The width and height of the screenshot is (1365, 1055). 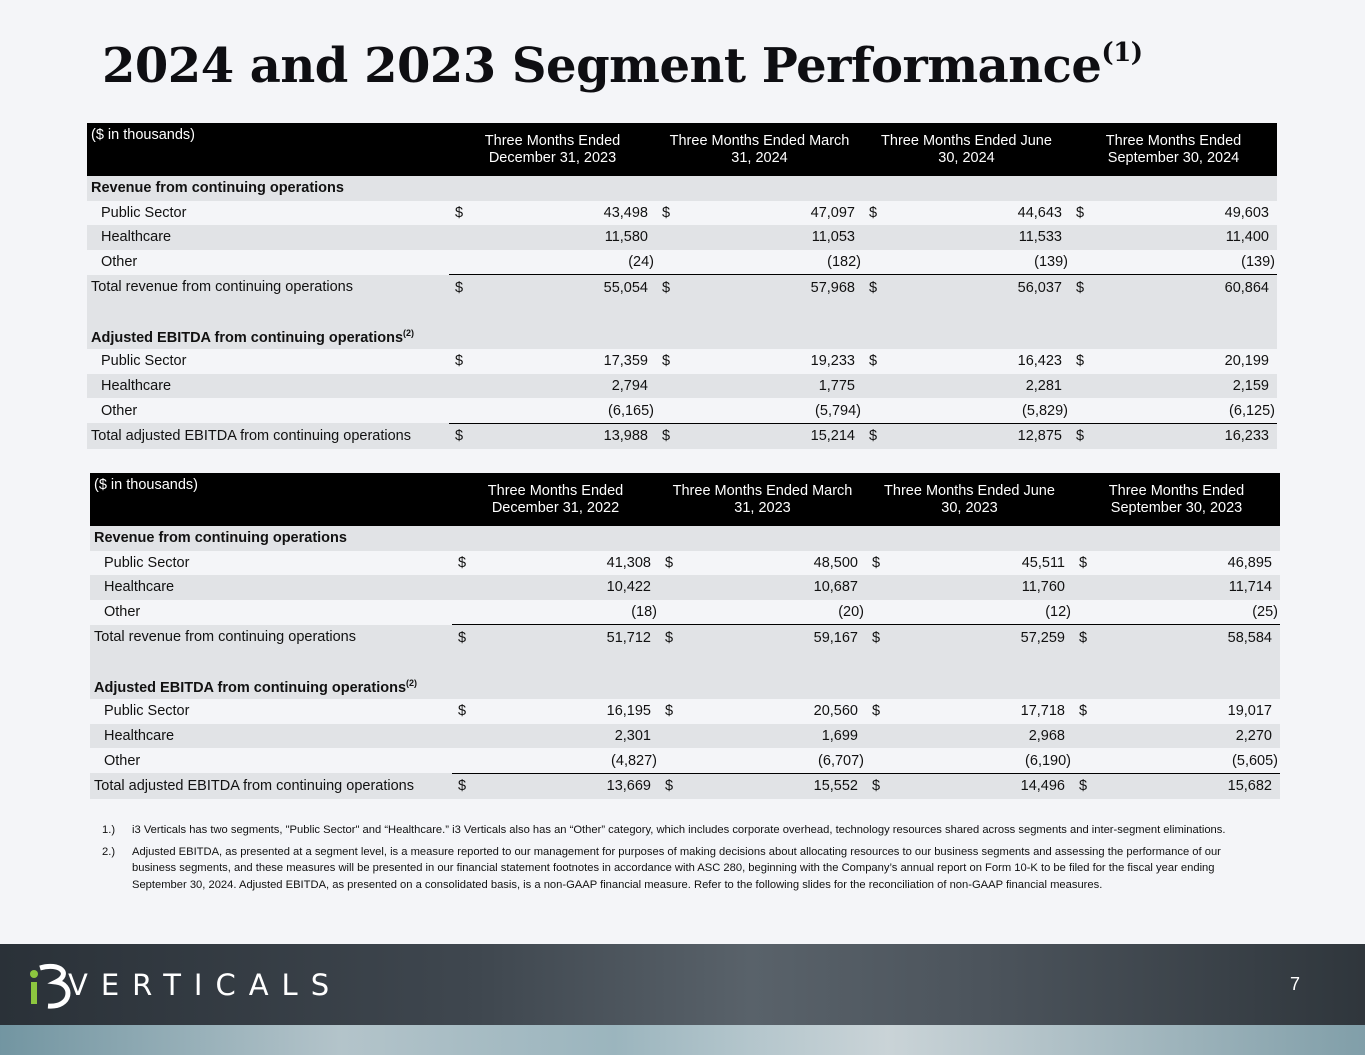 I want to click on period-header: Three Months Ended March 31, 2024, so click(x=759, y=149).